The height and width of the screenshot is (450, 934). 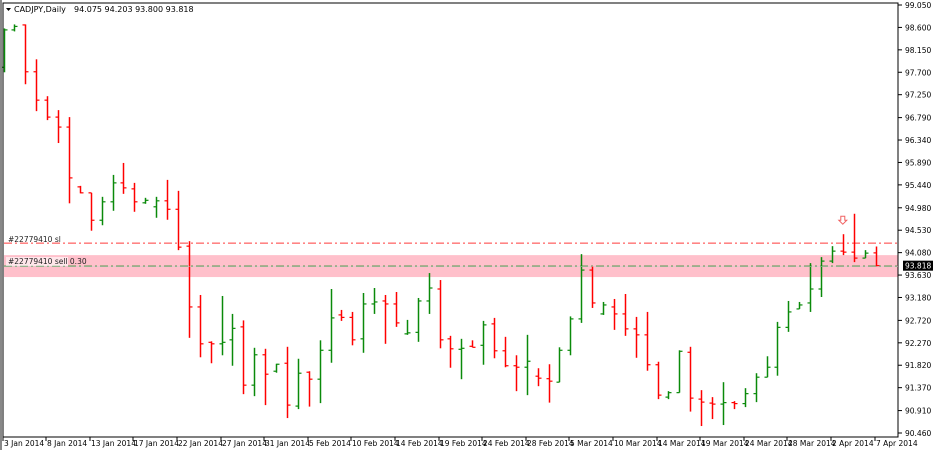 What do you see at coordinates (918, 50) in the screenshot?
I see `price-tick-label: 98.150` at bounding box center [918, 50].